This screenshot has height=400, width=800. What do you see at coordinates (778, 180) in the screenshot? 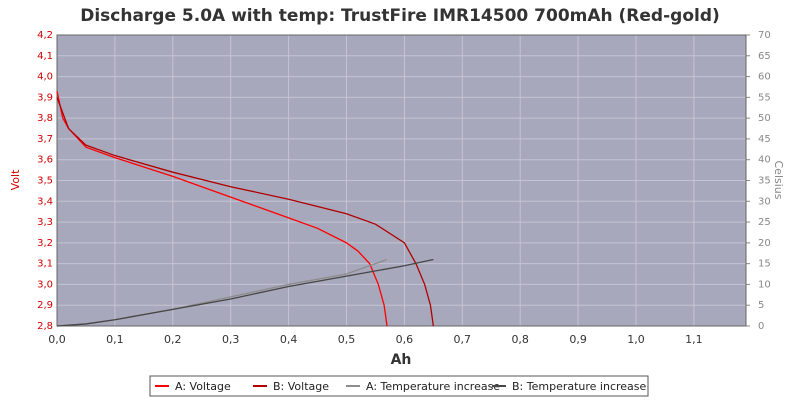
I see `y2-axis-label: Celsius` at bounding box center [778, 180].